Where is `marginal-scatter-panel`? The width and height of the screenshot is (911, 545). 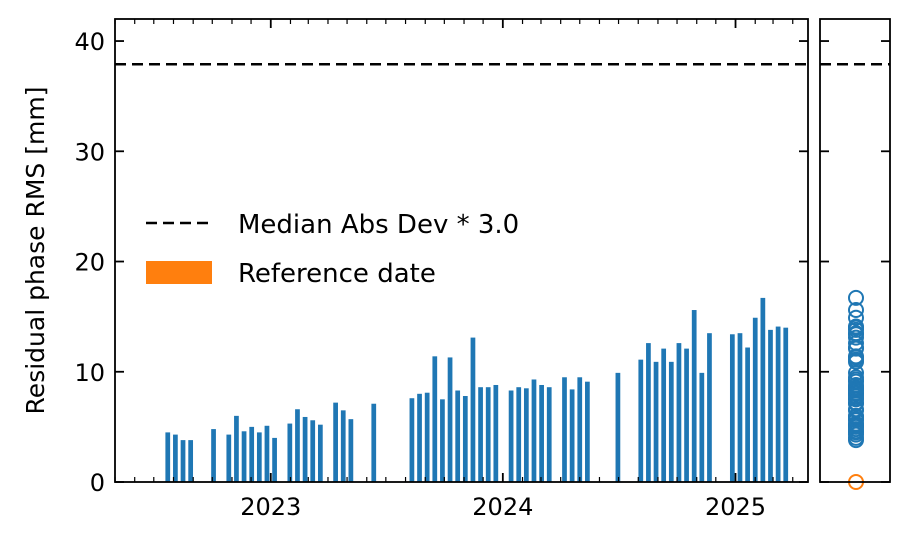 marginal-scatter-panel is located at coordinates (855, 254).